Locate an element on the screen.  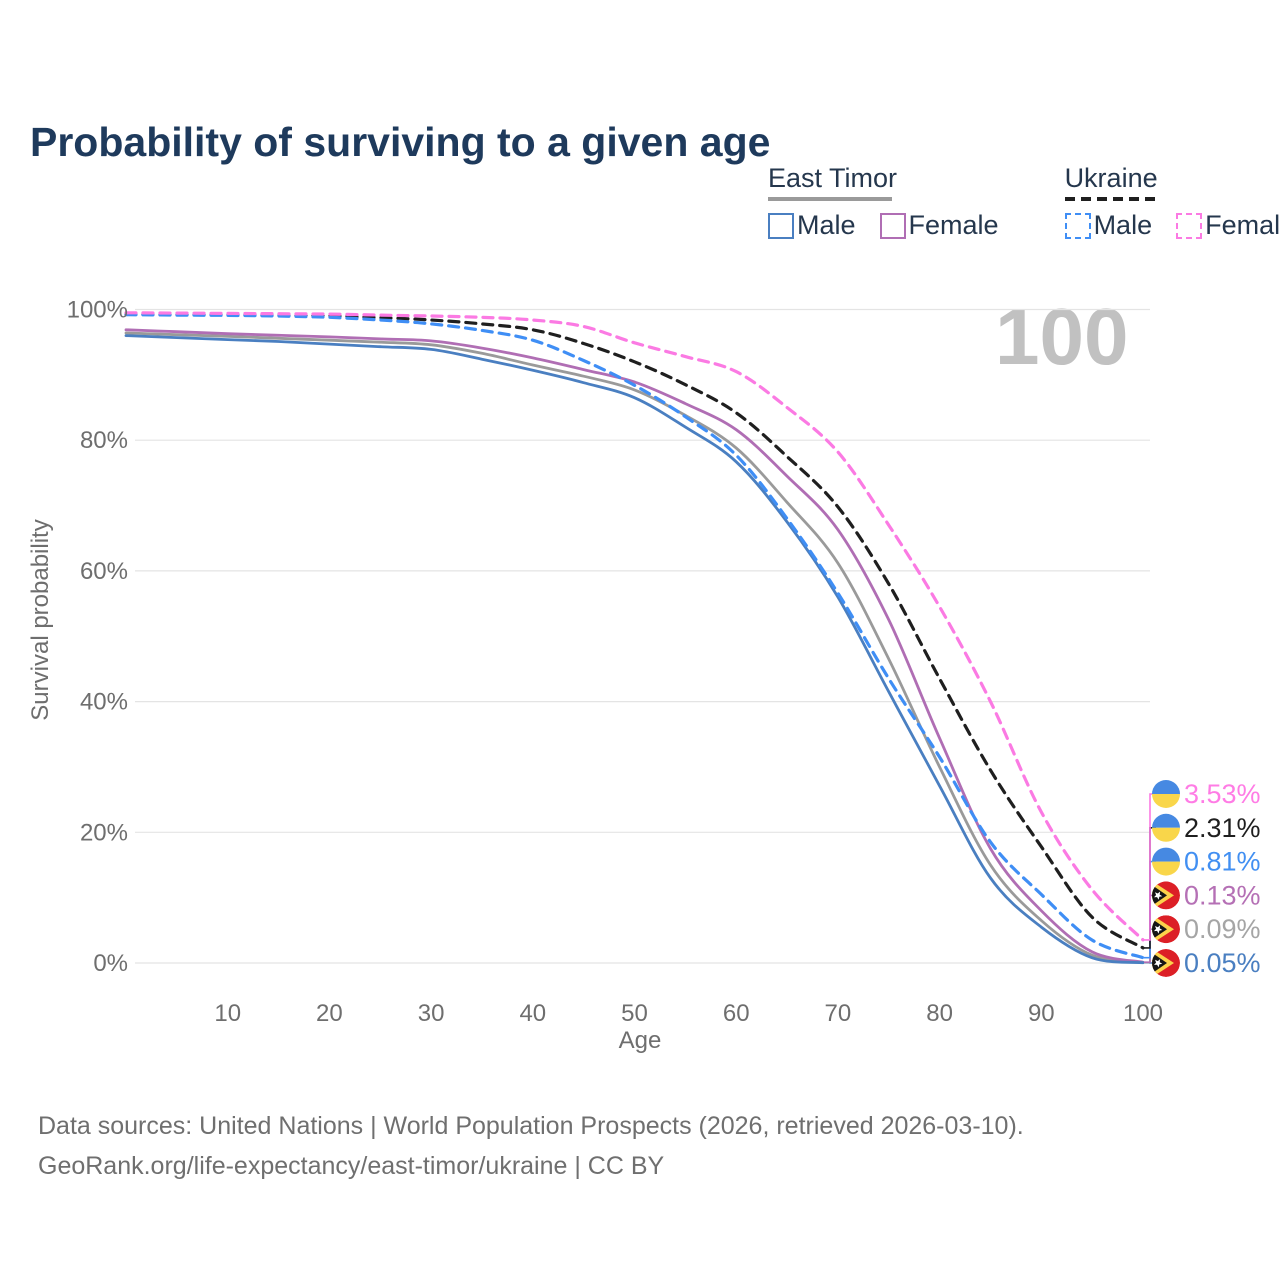
legend-item-ukraine-male: Male is located at coordinates (1108, 225).